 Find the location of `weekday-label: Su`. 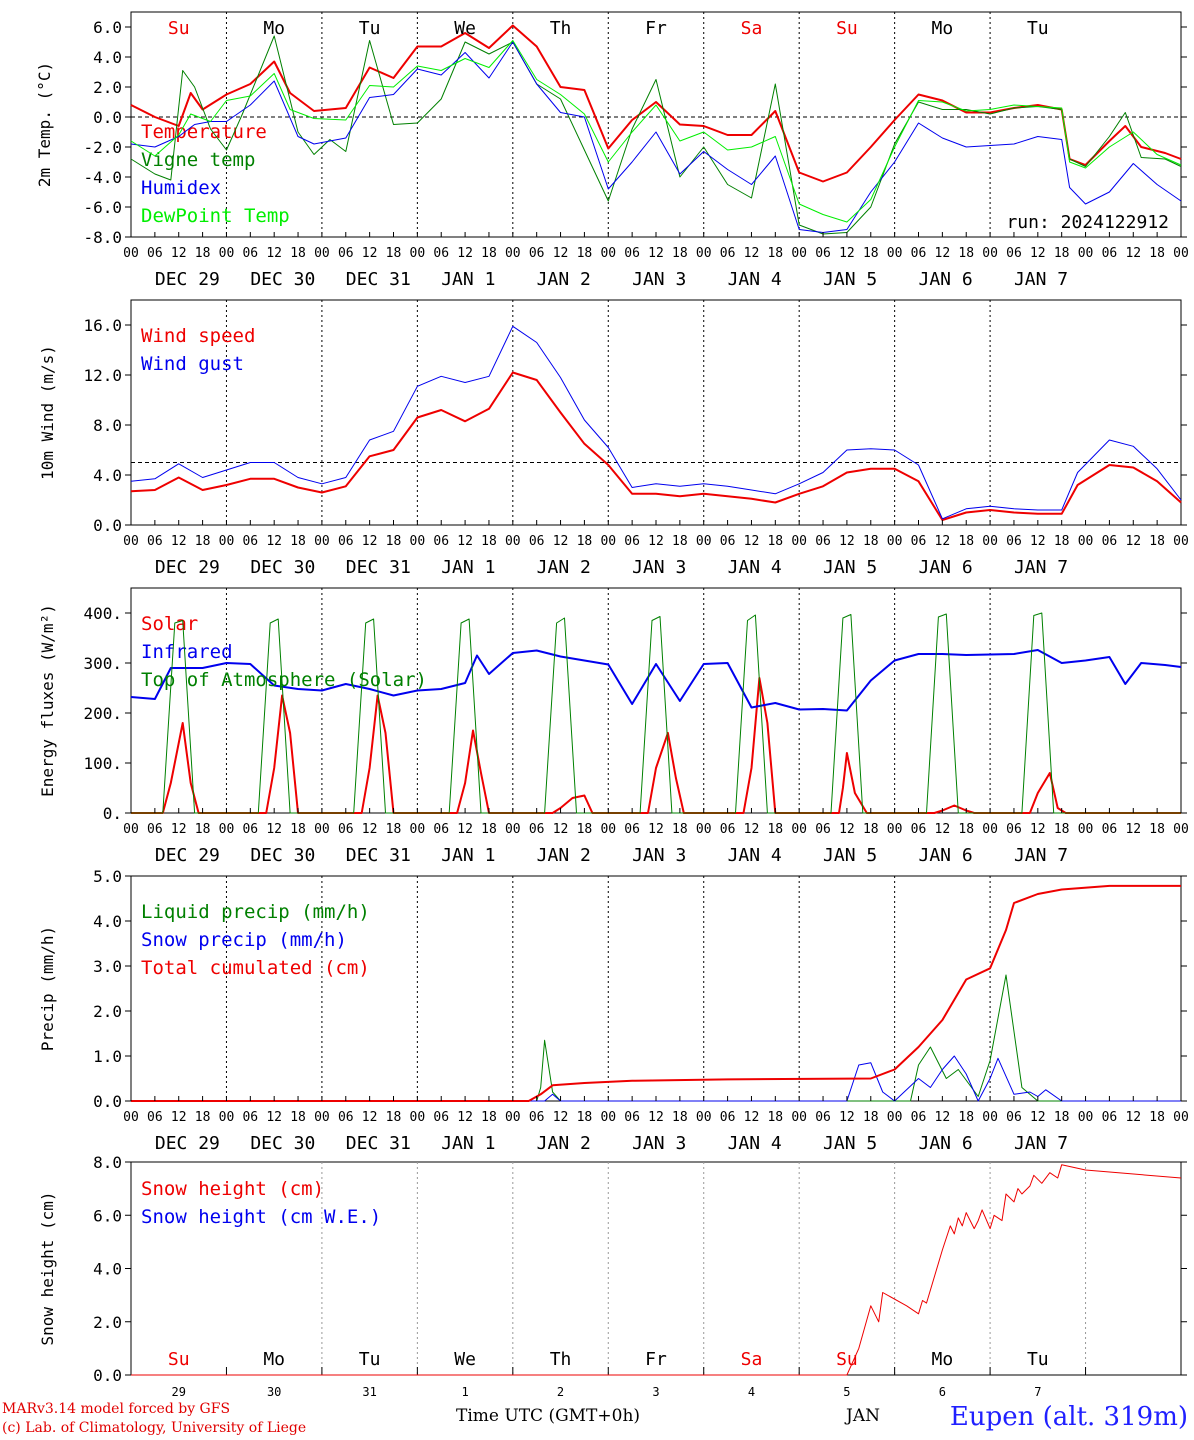

weekday-label: Su is located at coordinates (179, 1359).